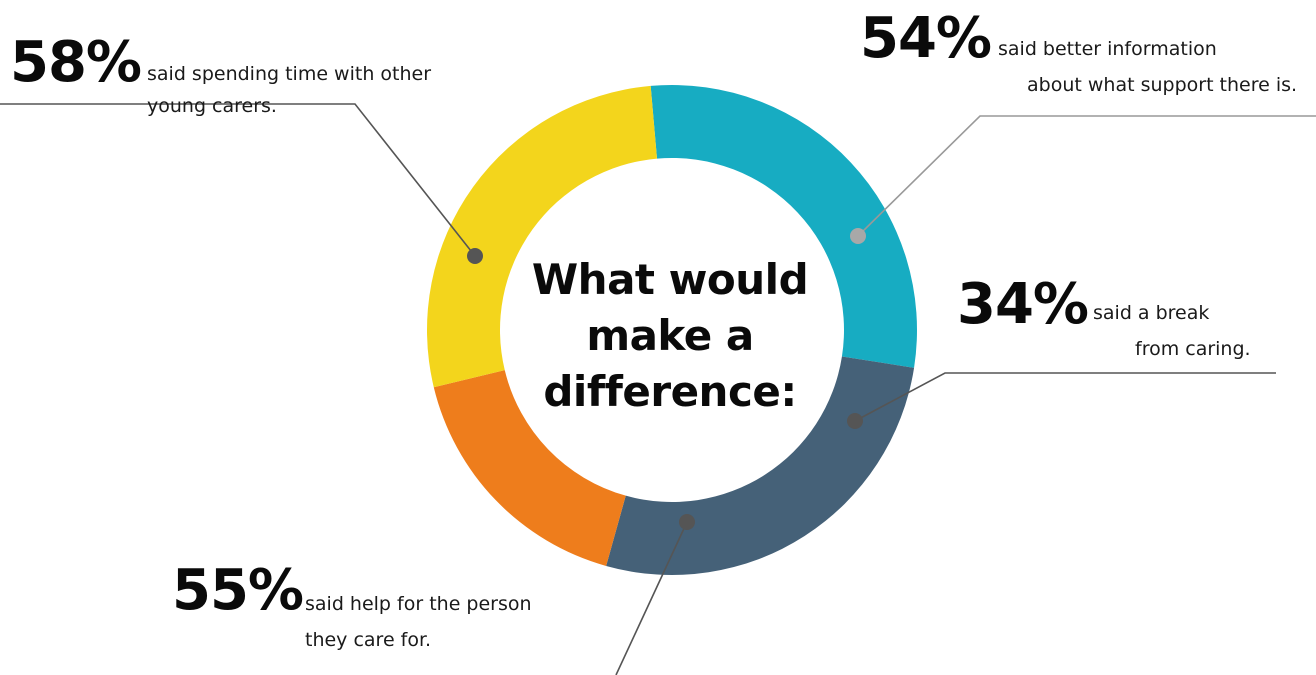  I want to click on chart-title: What would make a difference:, so click(670, 336).